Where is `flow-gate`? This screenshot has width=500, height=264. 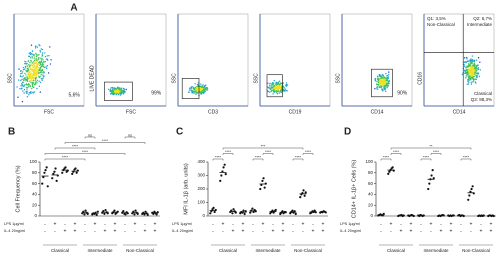 flow-gate is located at coordinates (274, 86).